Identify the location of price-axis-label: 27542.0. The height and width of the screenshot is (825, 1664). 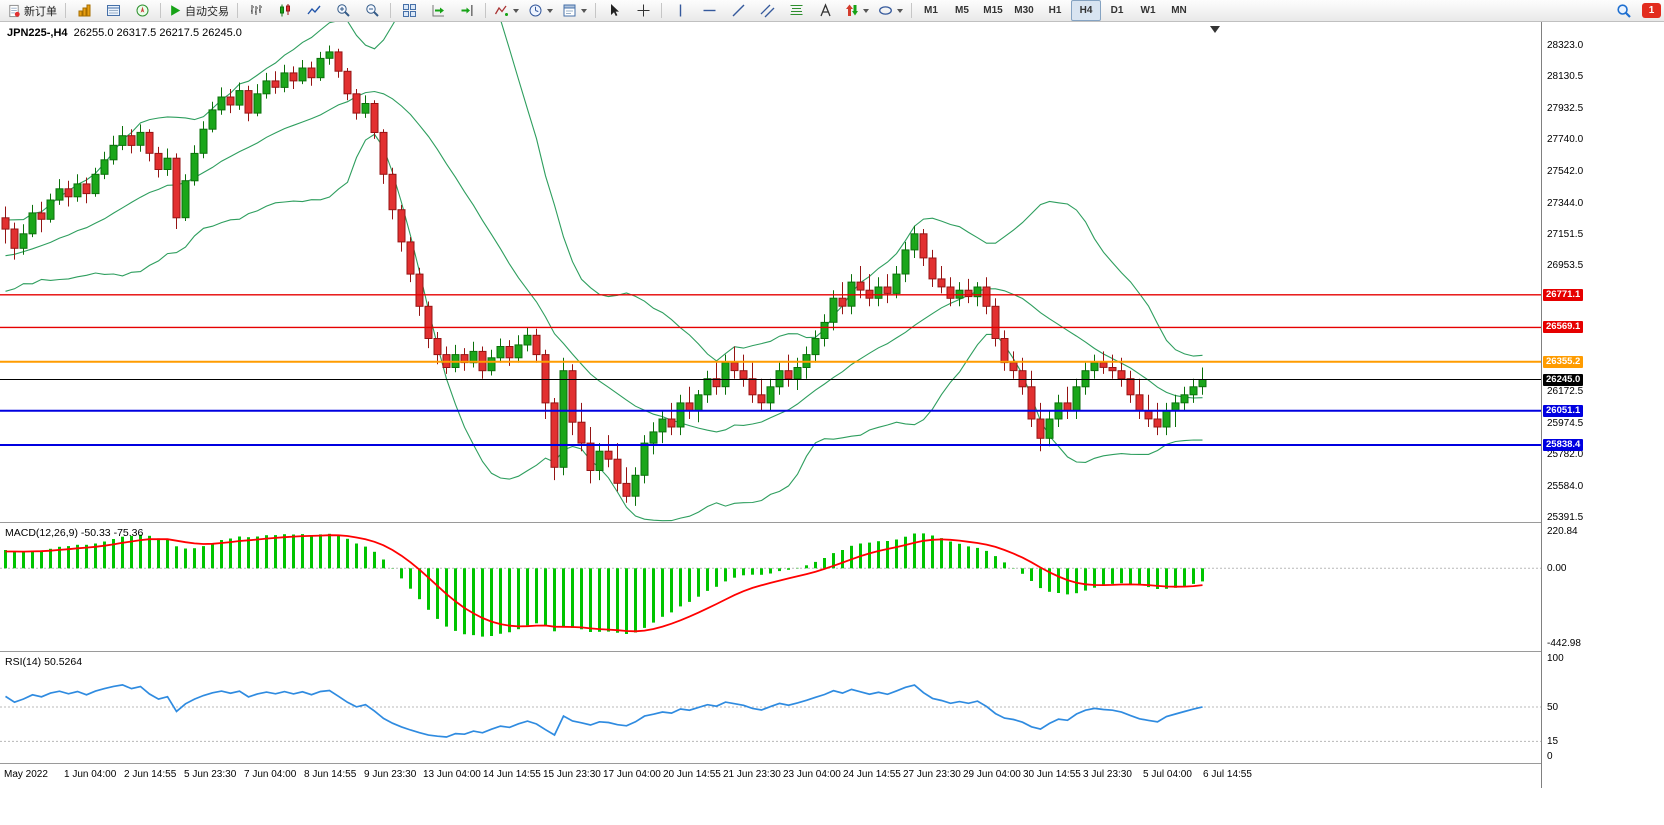
(1565, 171).